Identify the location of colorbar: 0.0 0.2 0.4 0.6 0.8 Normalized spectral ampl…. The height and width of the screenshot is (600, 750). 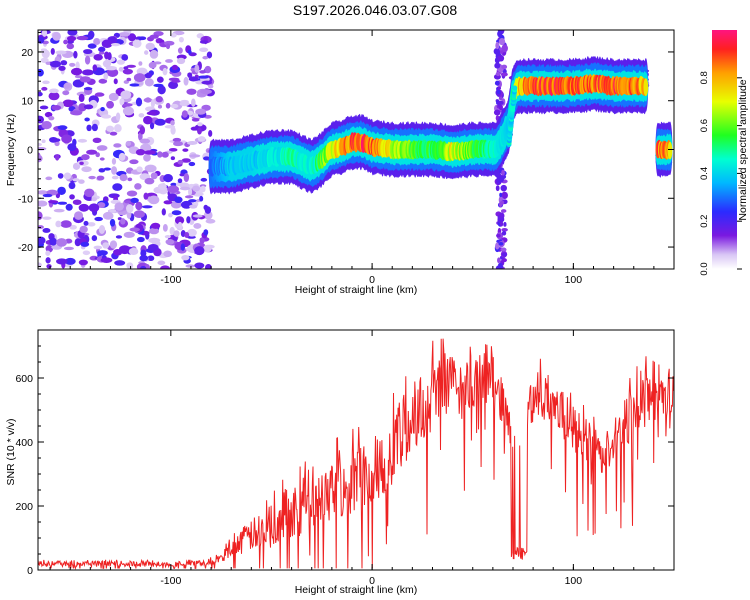
(724, 153).